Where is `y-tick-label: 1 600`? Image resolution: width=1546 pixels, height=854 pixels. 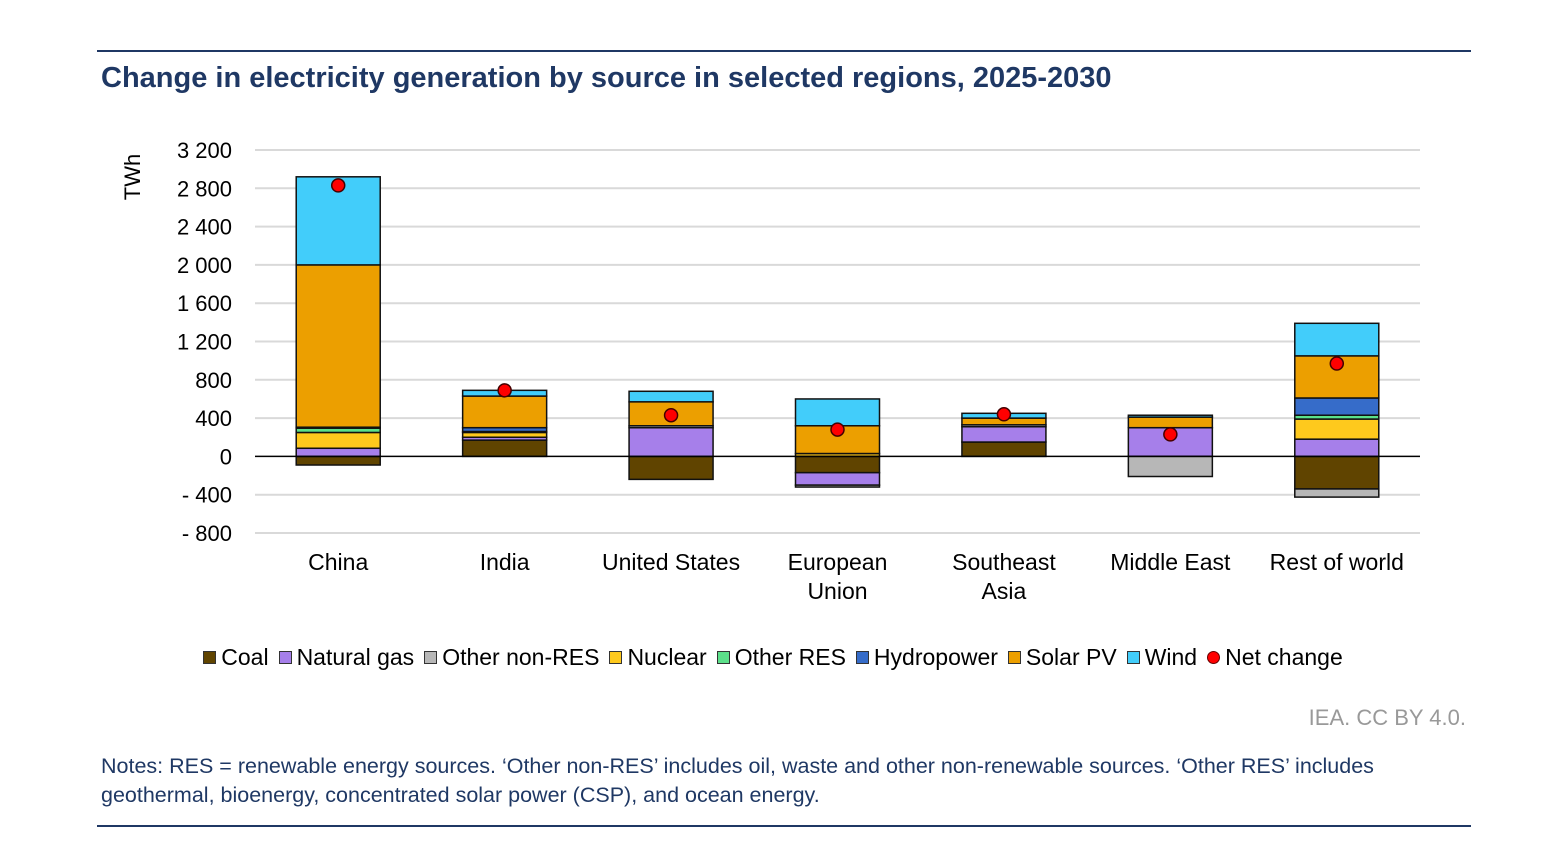 y-tick-label: 1 600 is located at coordinates (204, 303).